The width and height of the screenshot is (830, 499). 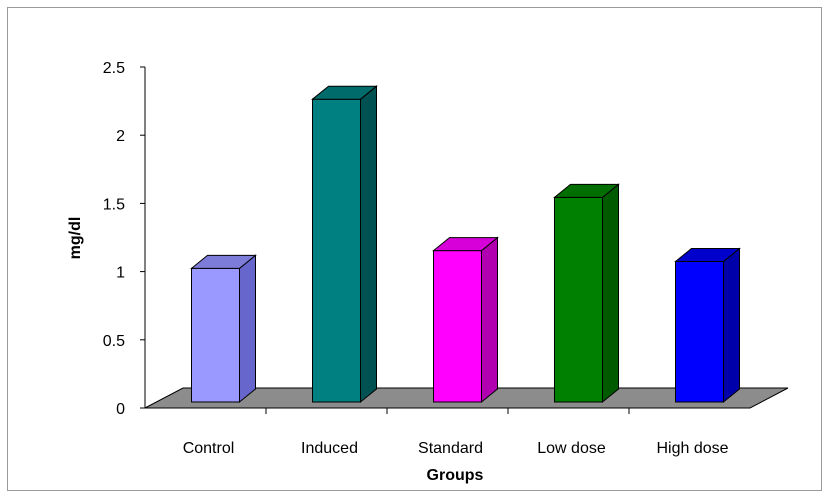 What do you see at coordinates (120, 136) in the screenshot?
I see `y-tick-label: 2` at bounding box center [120, 136].